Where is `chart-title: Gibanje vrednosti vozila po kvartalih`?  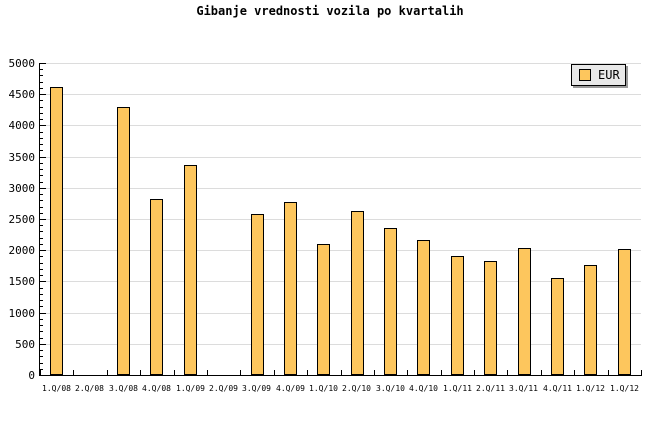
chart-title: Gibanje vrednosti vozila po kvartalih is located at coordinates (330, 11).